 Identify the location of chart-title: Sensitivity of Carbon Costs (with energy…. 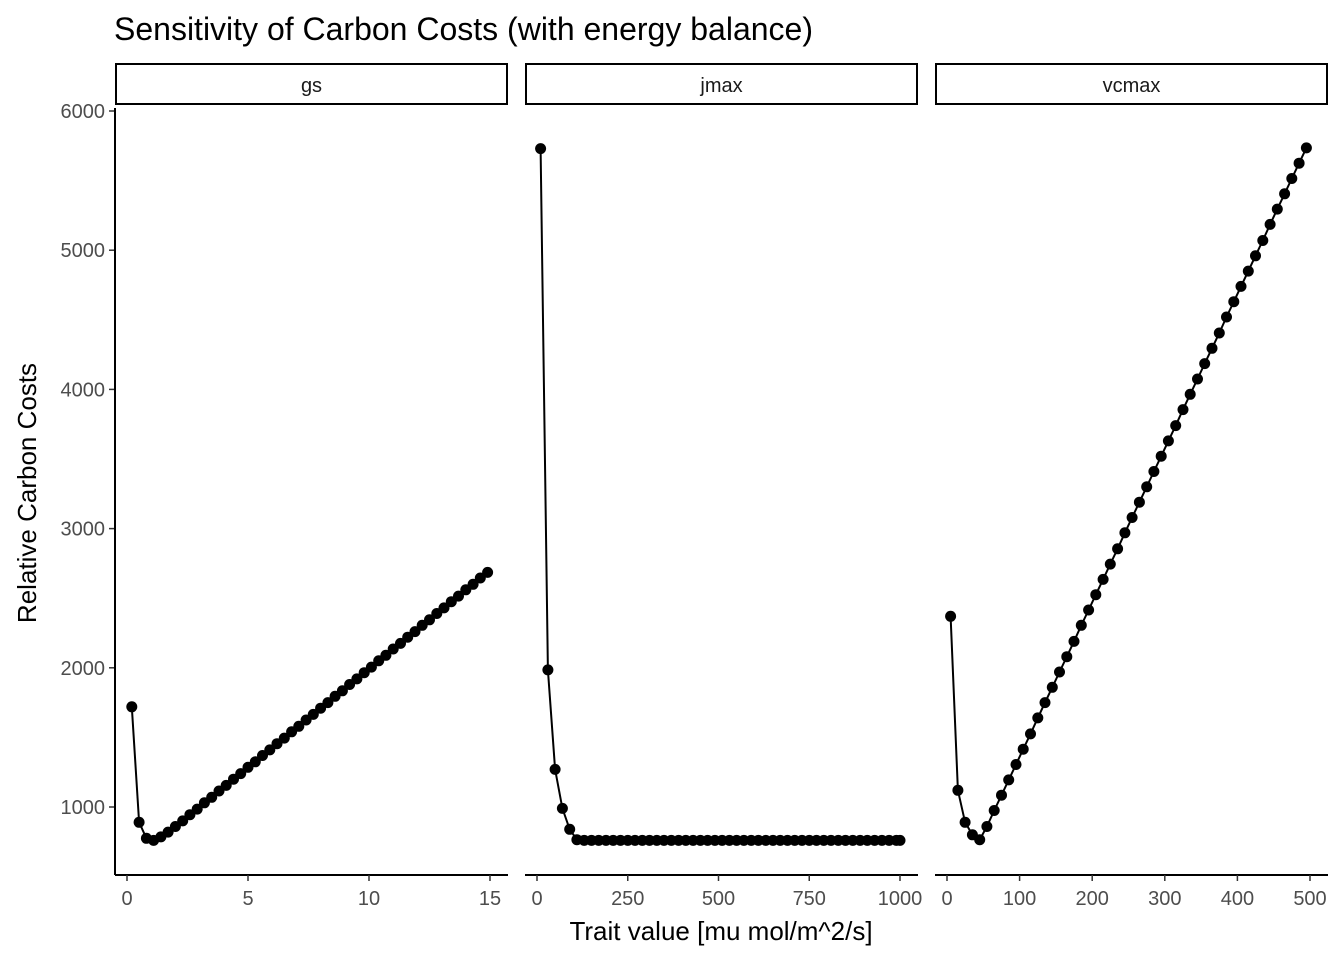
(463, 29).